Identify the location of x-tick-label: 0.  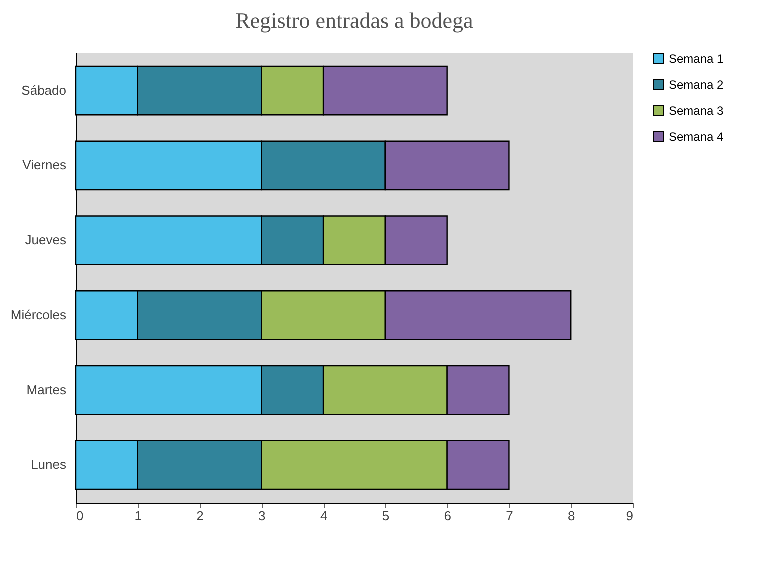
(80, 516).